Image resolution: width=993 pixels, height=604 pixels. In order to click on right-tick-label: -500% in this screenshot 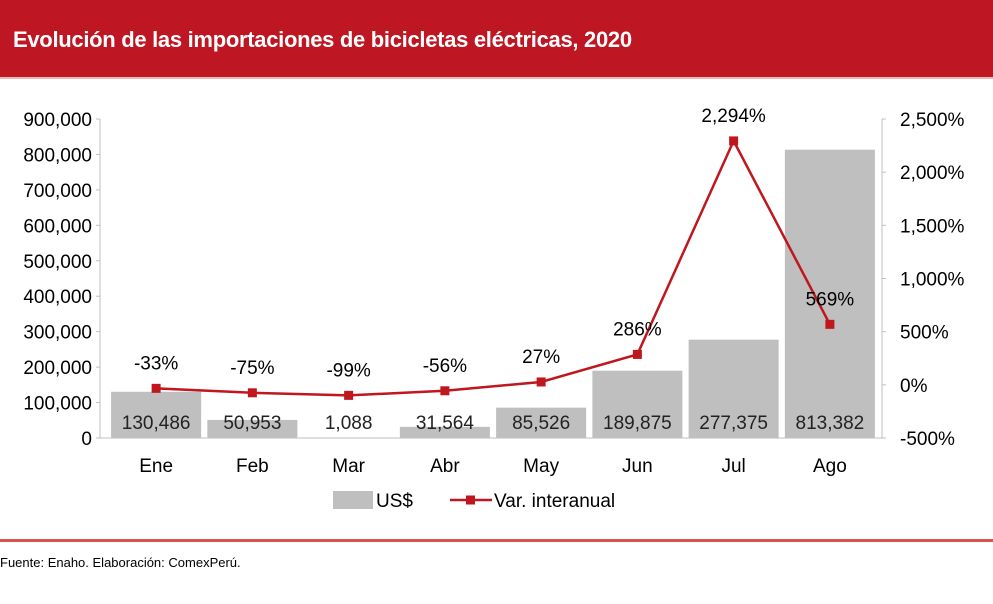, I will do `click(927, 439)`.